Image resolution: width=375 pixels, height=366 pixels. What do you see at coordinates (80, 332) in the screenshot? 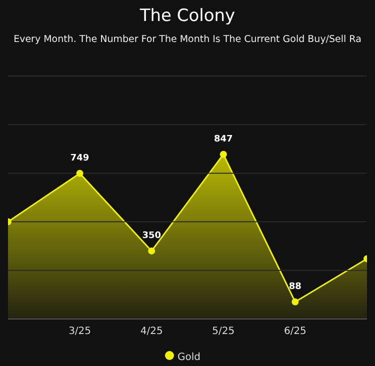
I see `x-tick-label: 3/25` at bounding box center [80, 332].